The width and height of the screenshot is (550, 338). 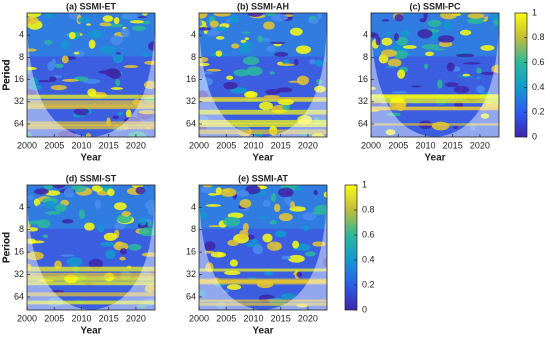 What do you see at coordinates (136, 145) in the screenshot?
I see `x-tick-label: 2020` at bounding box center [136, 145].